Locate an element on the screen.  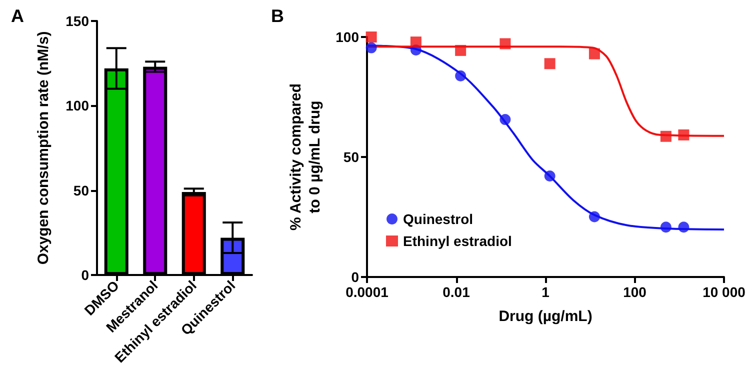
chart-title: B is located at coordinates (277, 16).